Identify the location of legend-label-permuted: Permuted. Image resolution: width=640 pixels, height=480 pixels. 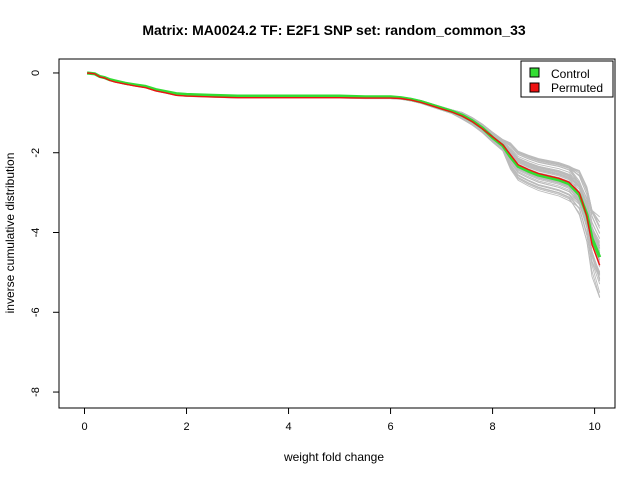
(577, 88).